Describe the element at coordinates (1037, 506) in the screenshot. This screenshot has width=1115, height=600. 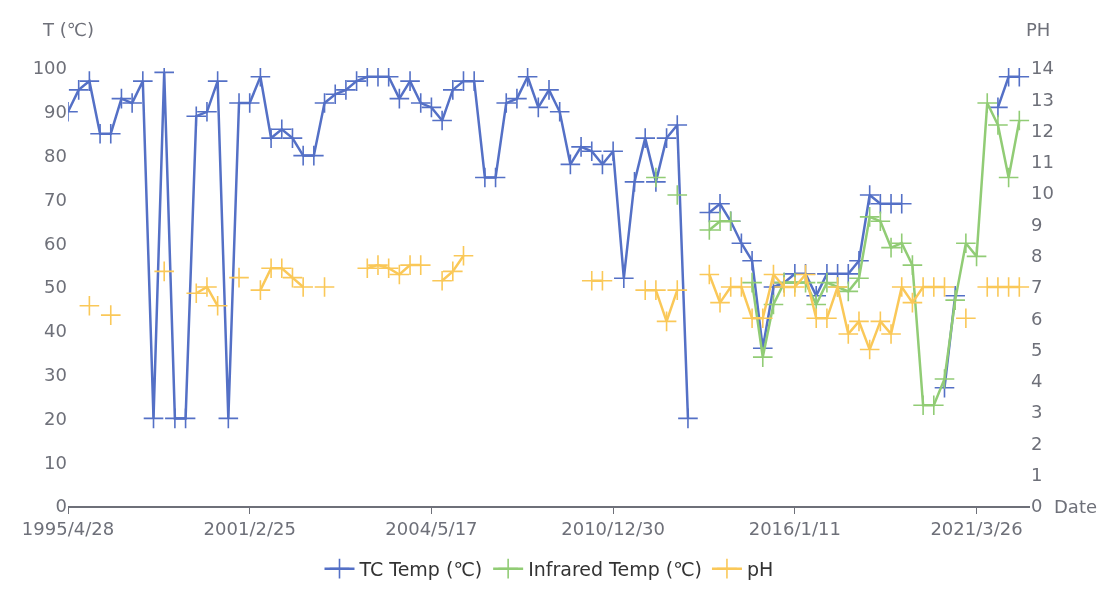
I see `y2-tick-label: 0` at that location.